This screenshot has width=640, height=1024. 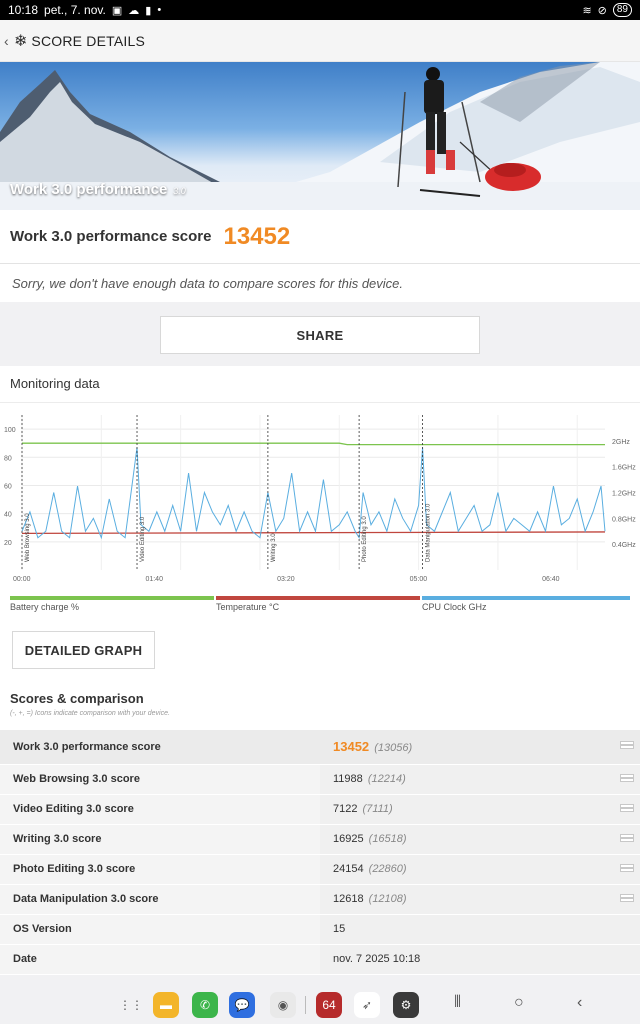 I want to click on wifi-icon: ≋, so click(x=587, y=10).